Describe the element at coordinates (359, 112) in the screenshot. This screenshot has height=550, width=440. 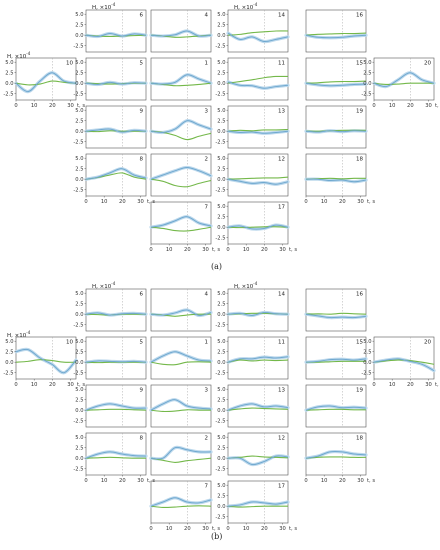
I see `panel-number-label: 19` at that location.